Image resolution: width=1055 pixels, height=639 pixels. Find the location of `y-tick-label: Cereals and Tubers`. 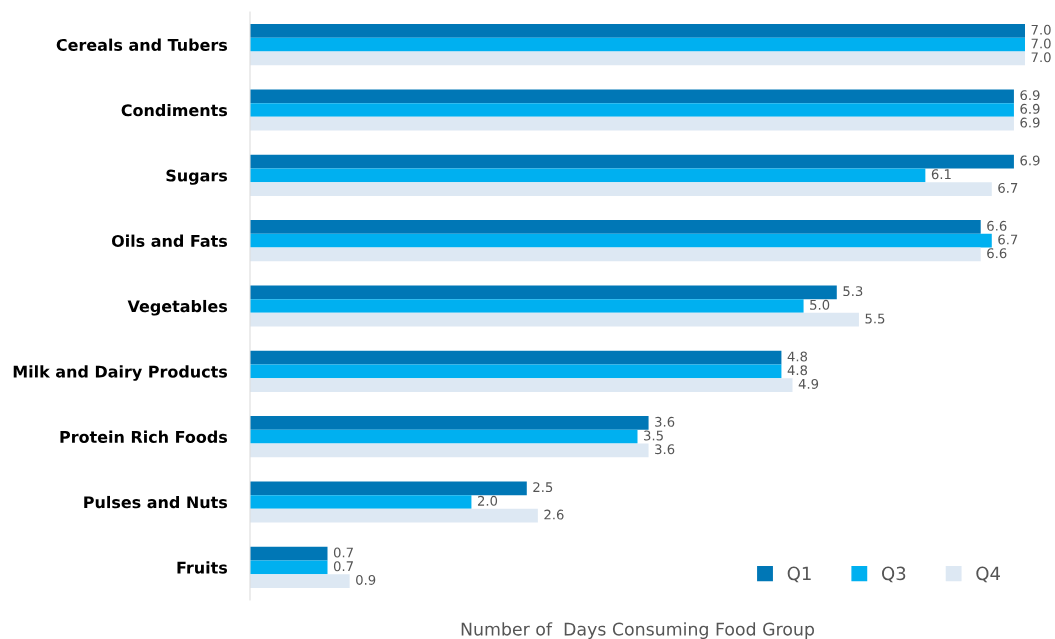

y-tick-label: Cereals and Tubers is located at coordinates (142, 44).